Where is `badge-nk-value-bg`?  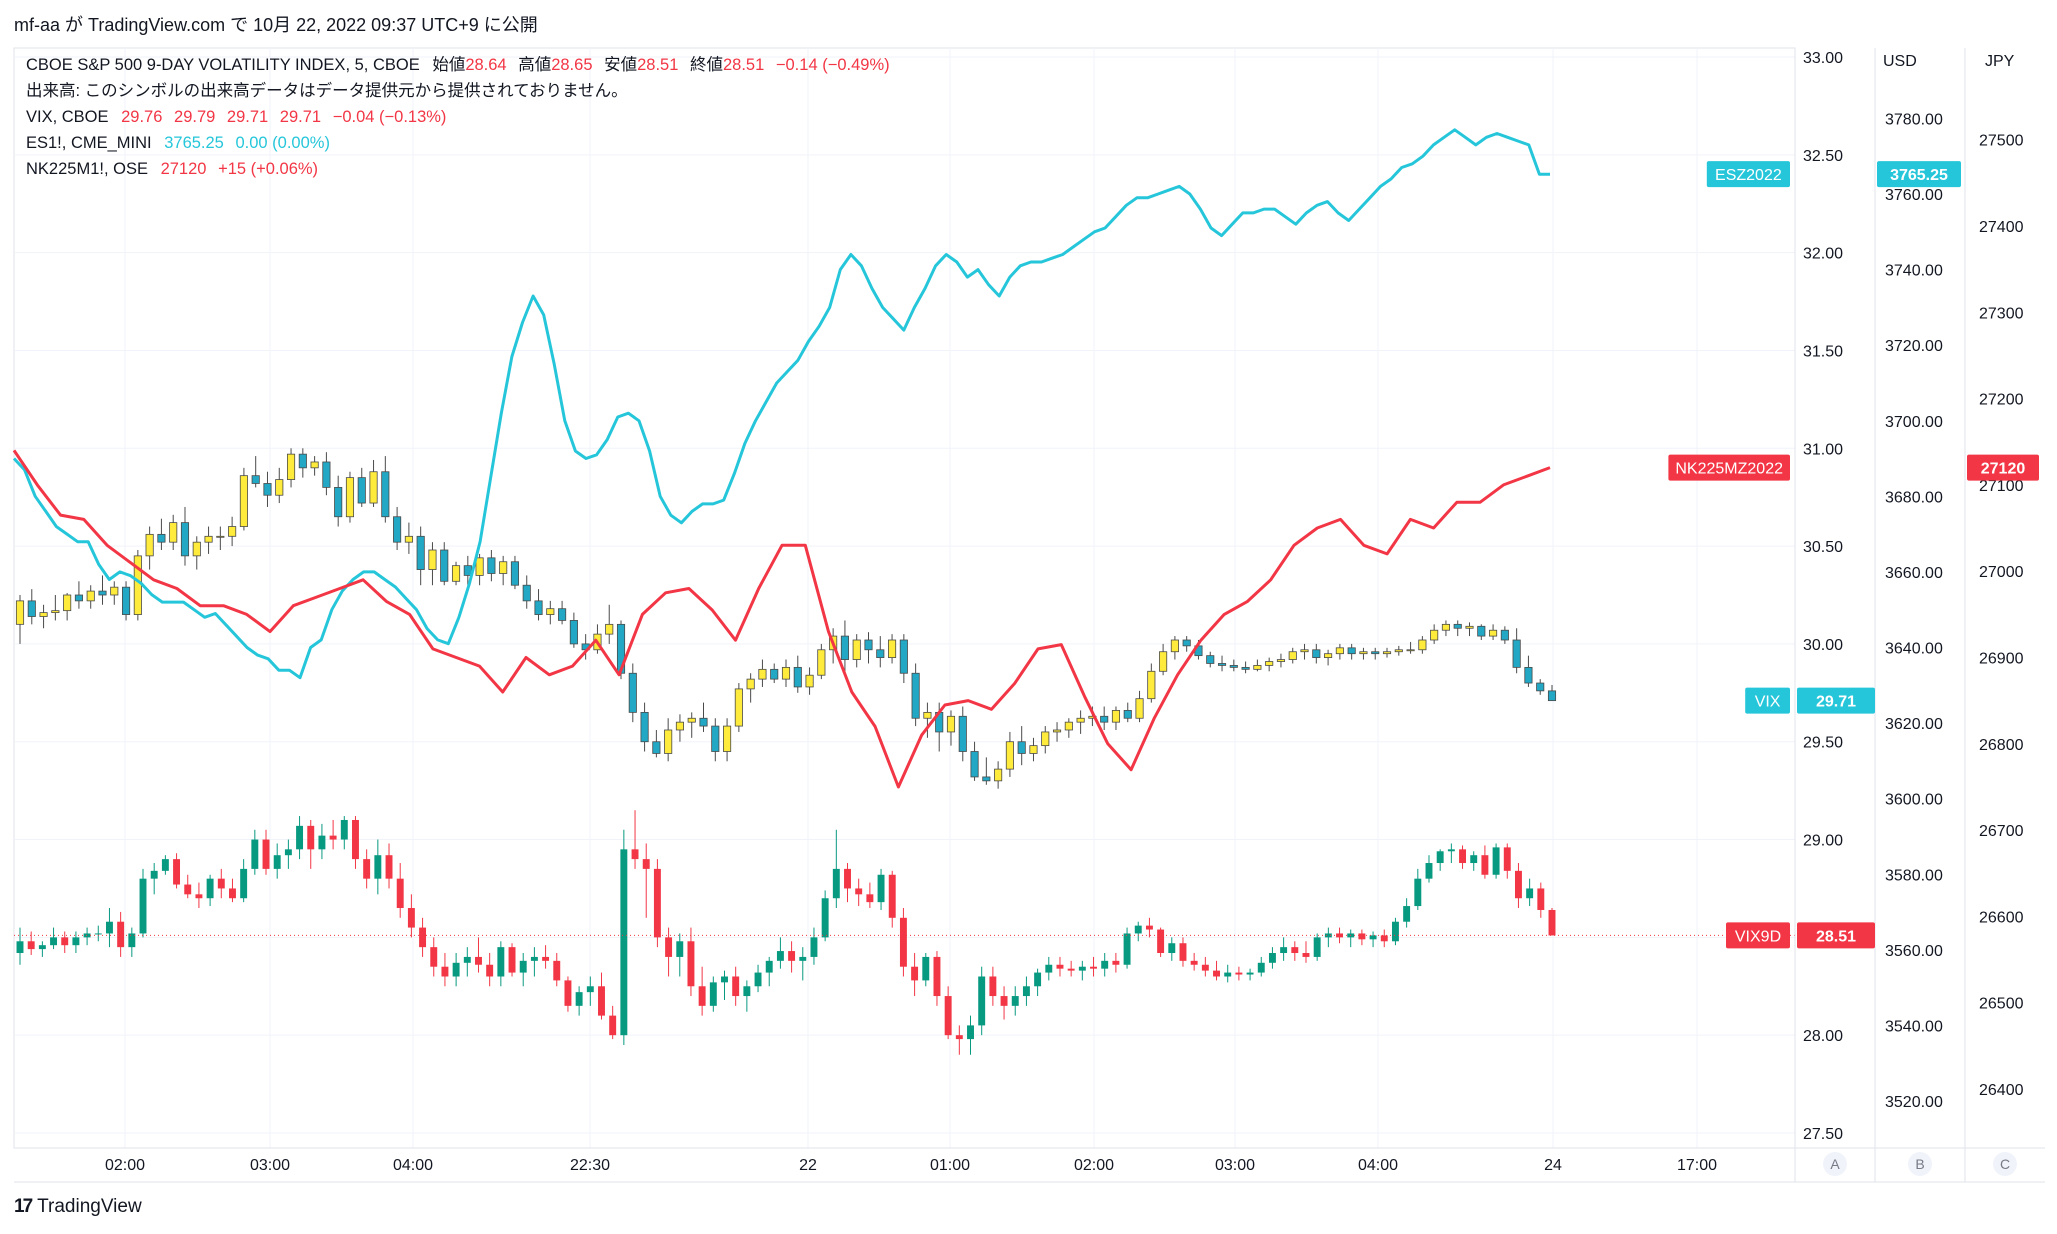
badge-nk-value-bg is located at coordinates (2003, 467).